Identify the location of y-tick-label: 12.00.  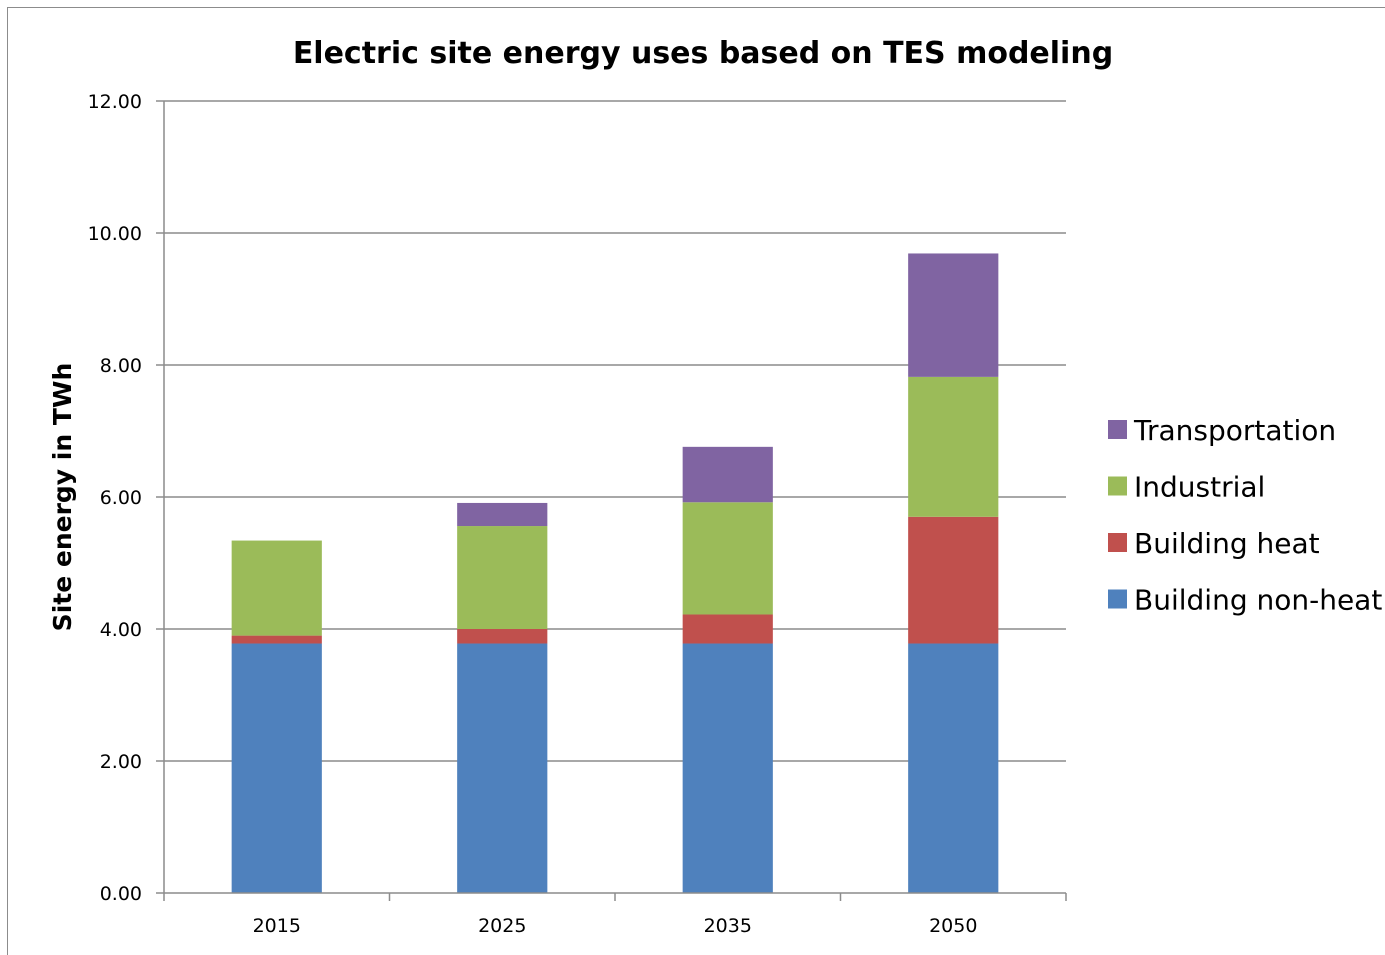
(115, 102).